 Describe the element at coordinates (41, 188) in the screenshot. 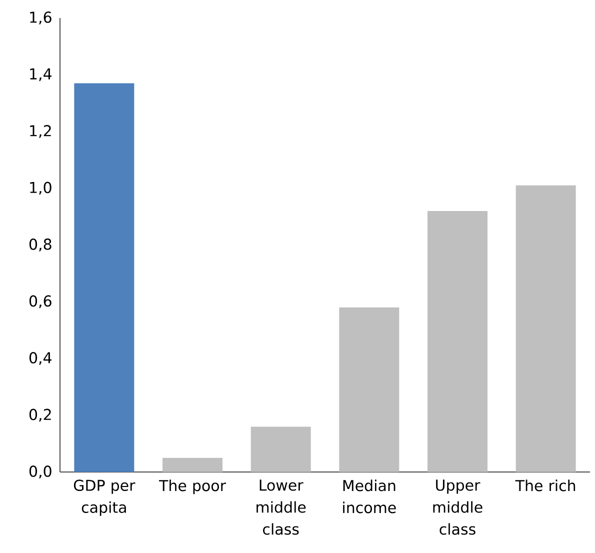

I see `y-tick-label: 1,0` at that location.